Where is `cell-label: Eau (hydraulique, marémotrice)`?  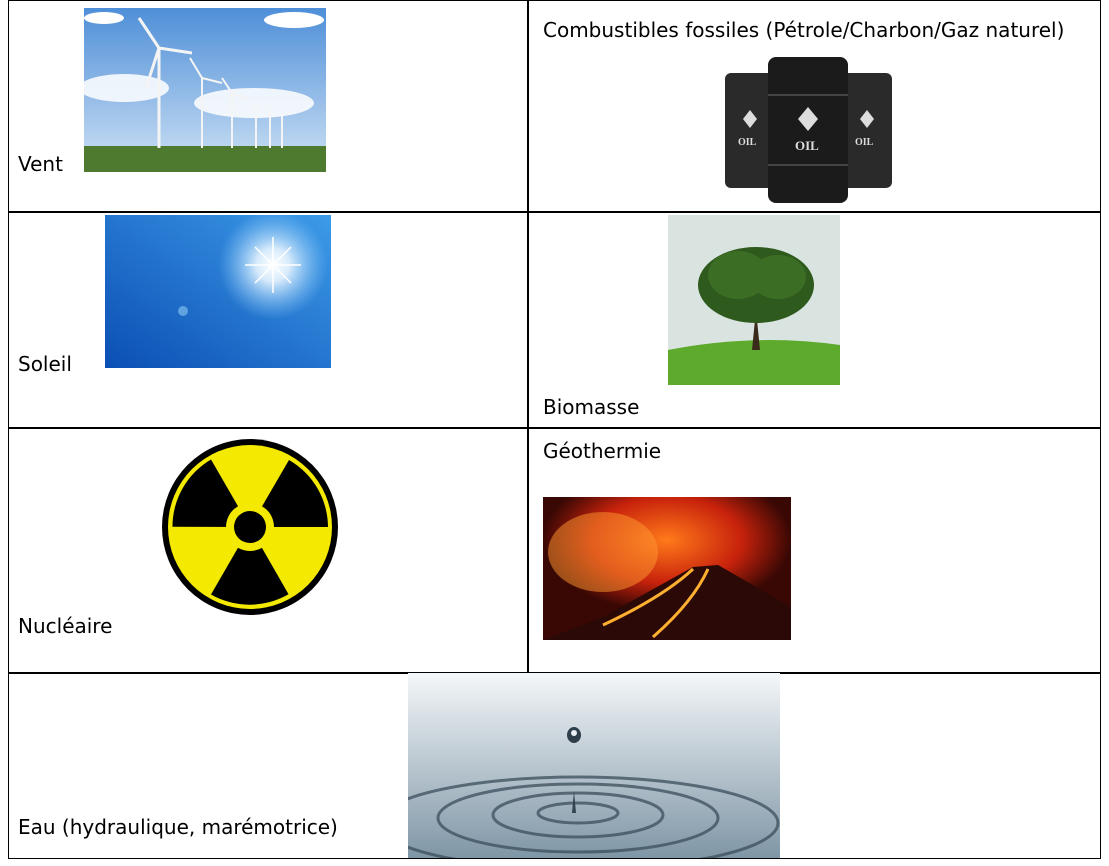
cell-label: Eau (hydraulique, marémotrice) is located at coordinates (178, 827).